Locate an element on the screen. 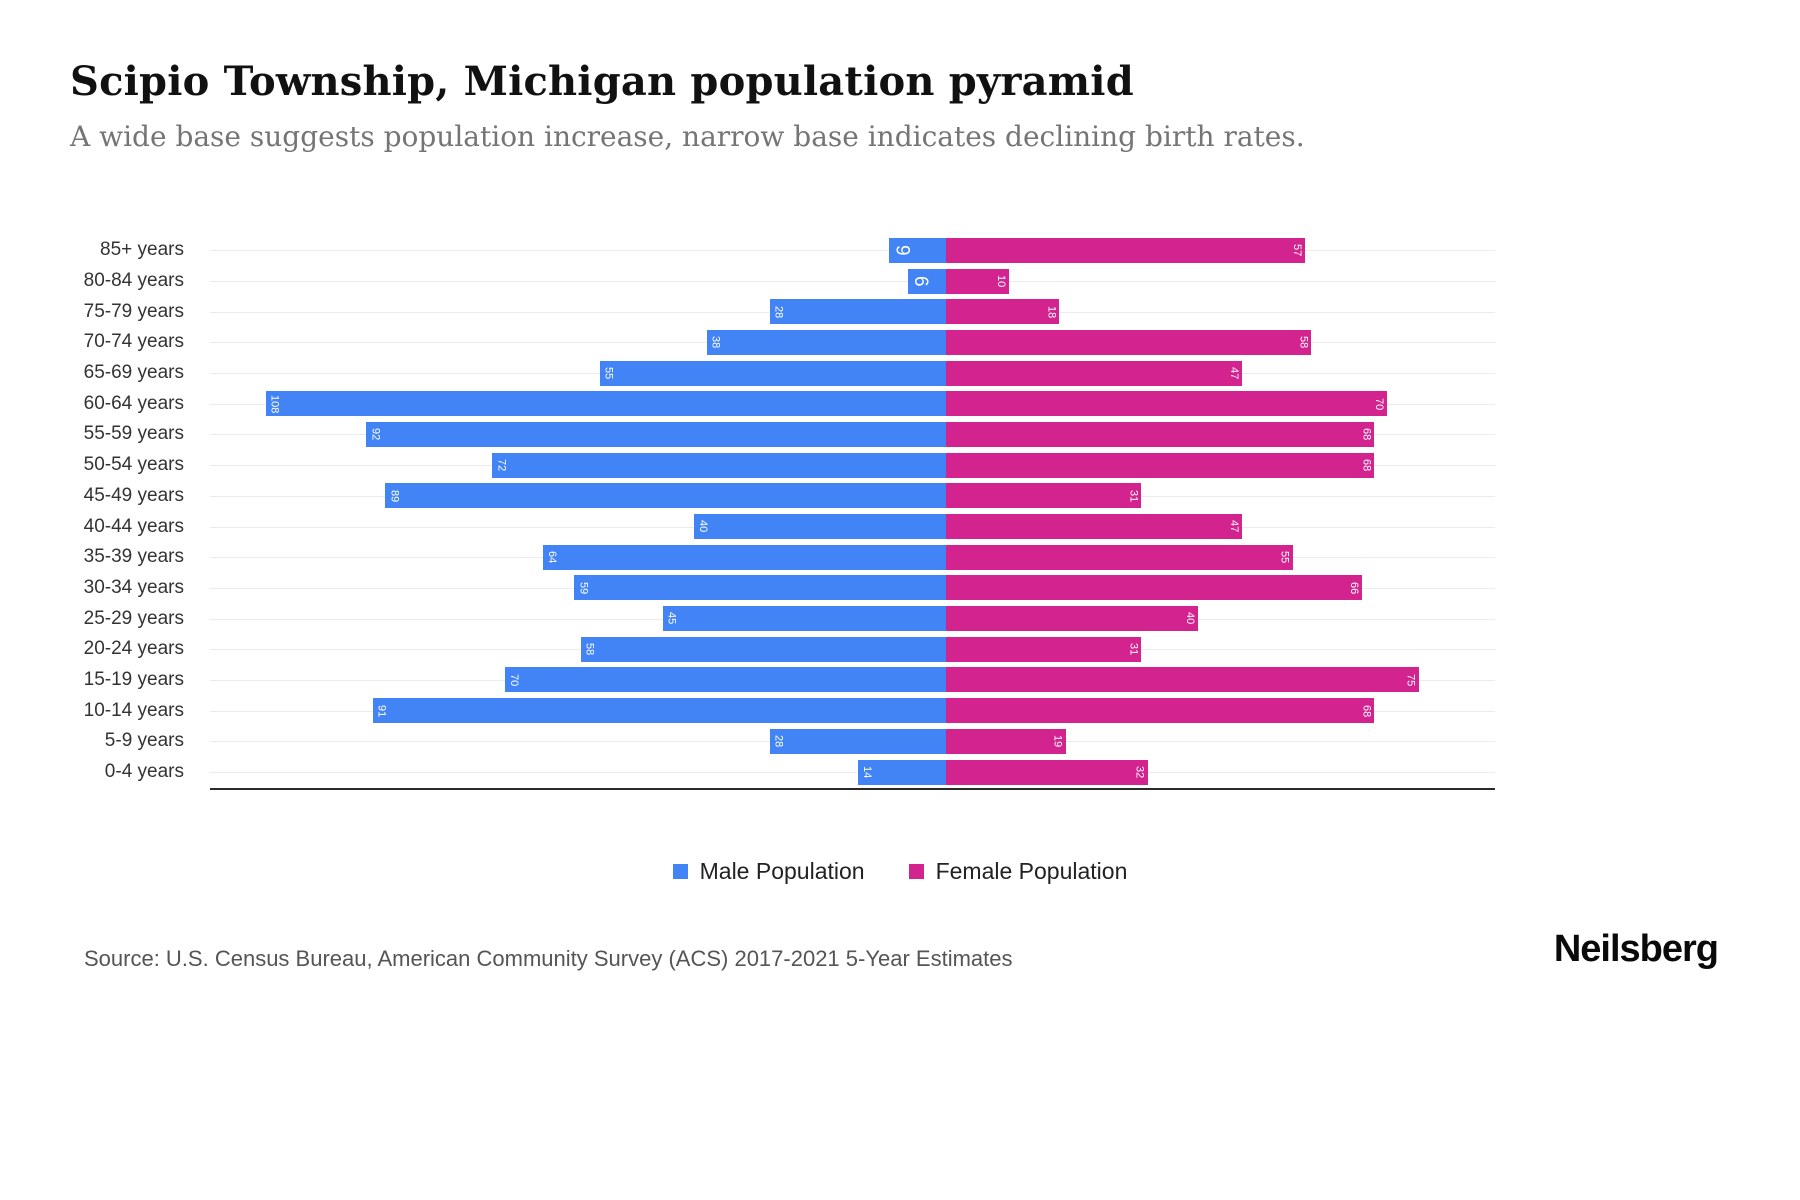  male-bar-area: 9 is located at coordinates (572, 250).